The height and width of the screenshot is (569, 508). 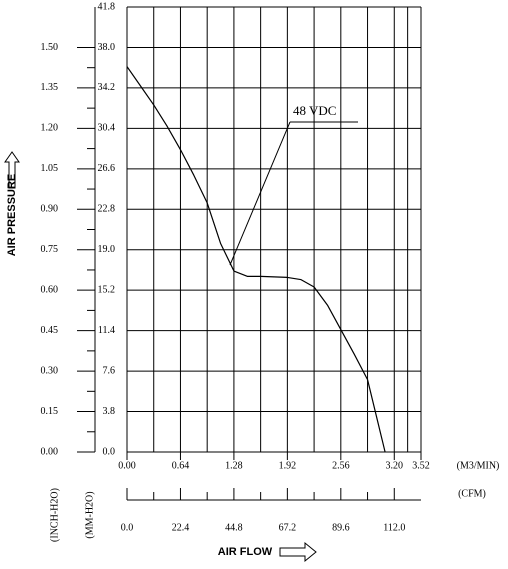 What do you see at coordinates (421, 465) in the screenshot?
I see `x-tick-label: 3.52` at bounding box center [421, 465].